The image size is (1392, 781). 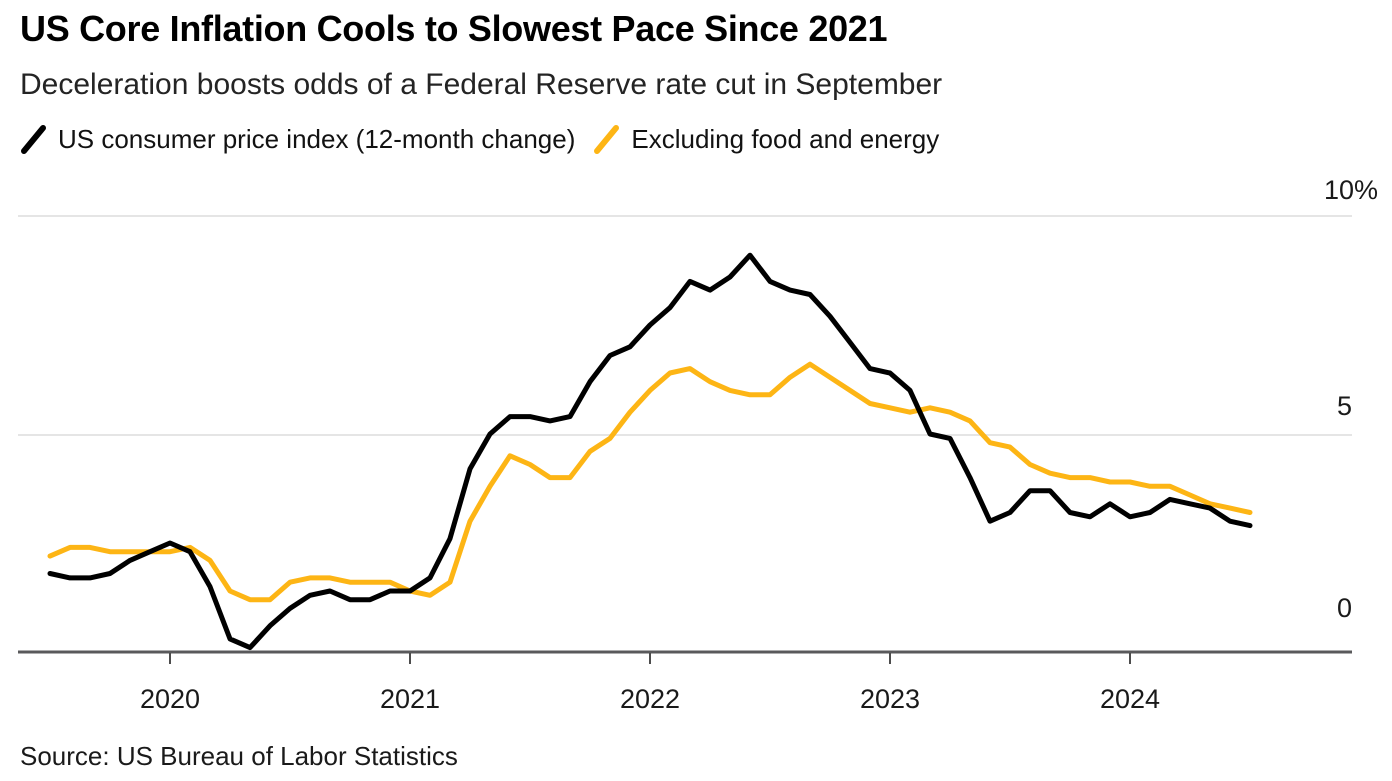 I want to click on x-axis-label-2021: 2021, so click(x=410, y=699).